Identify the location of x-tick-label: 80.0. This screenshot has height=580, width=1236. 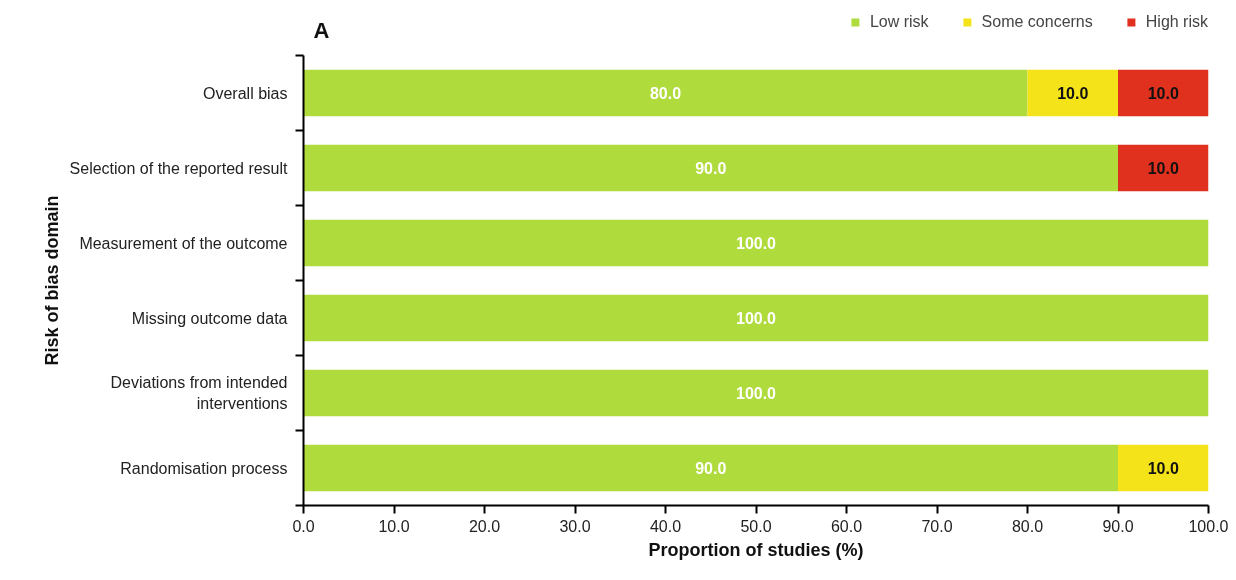
(1027, 526).